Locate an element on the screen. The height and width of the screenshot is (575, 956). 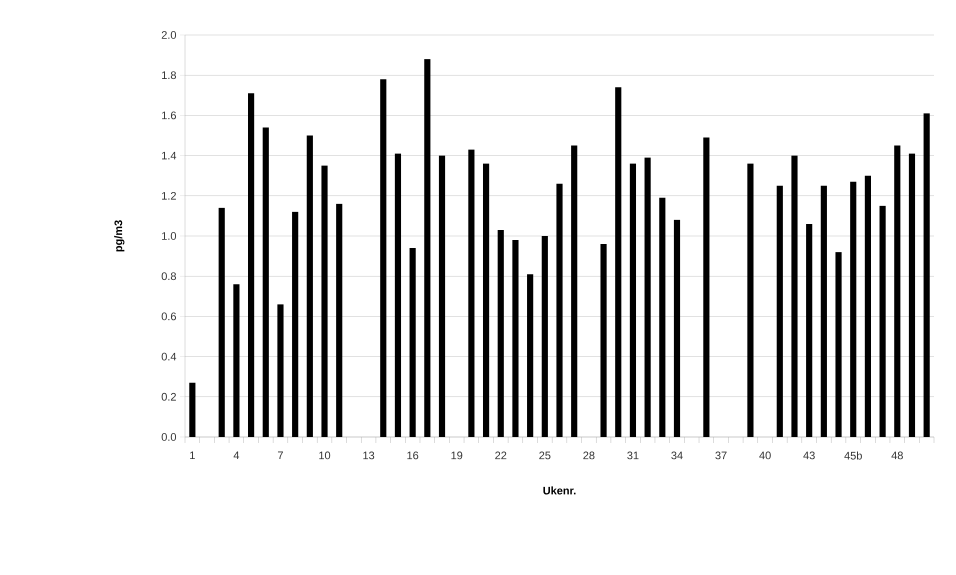
x-tick-label: 22 is located at coordinates (500, 456).